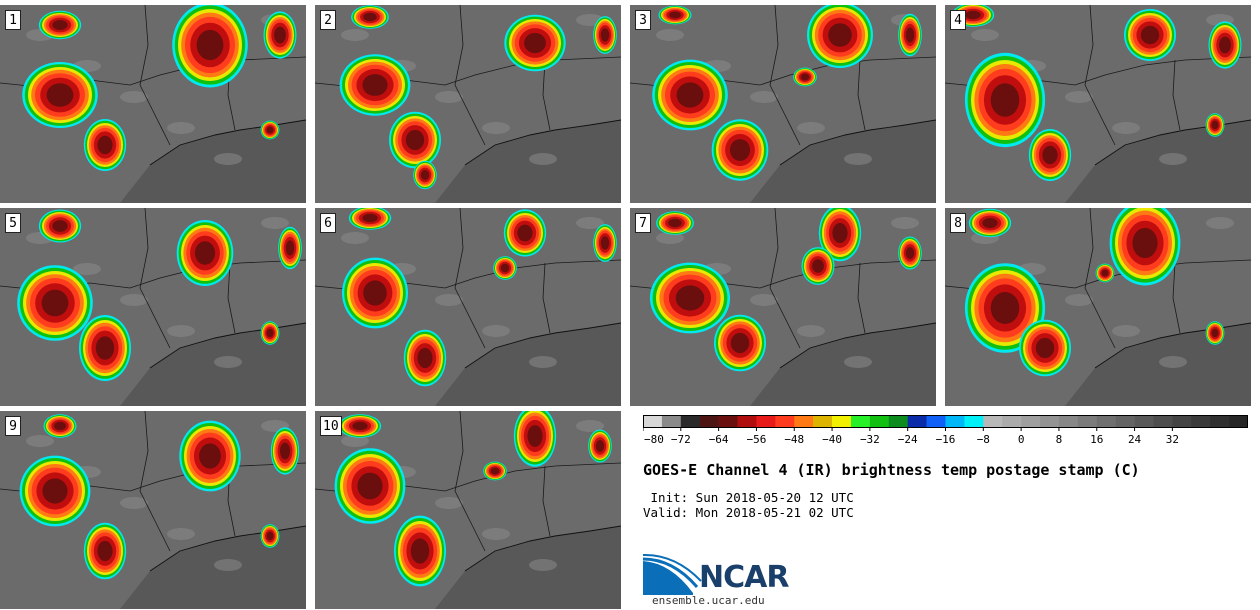  What do you see at coordinates (328, 20) in the screenshot?
I see `panel-label: 2` at bounding box center [328, 20].